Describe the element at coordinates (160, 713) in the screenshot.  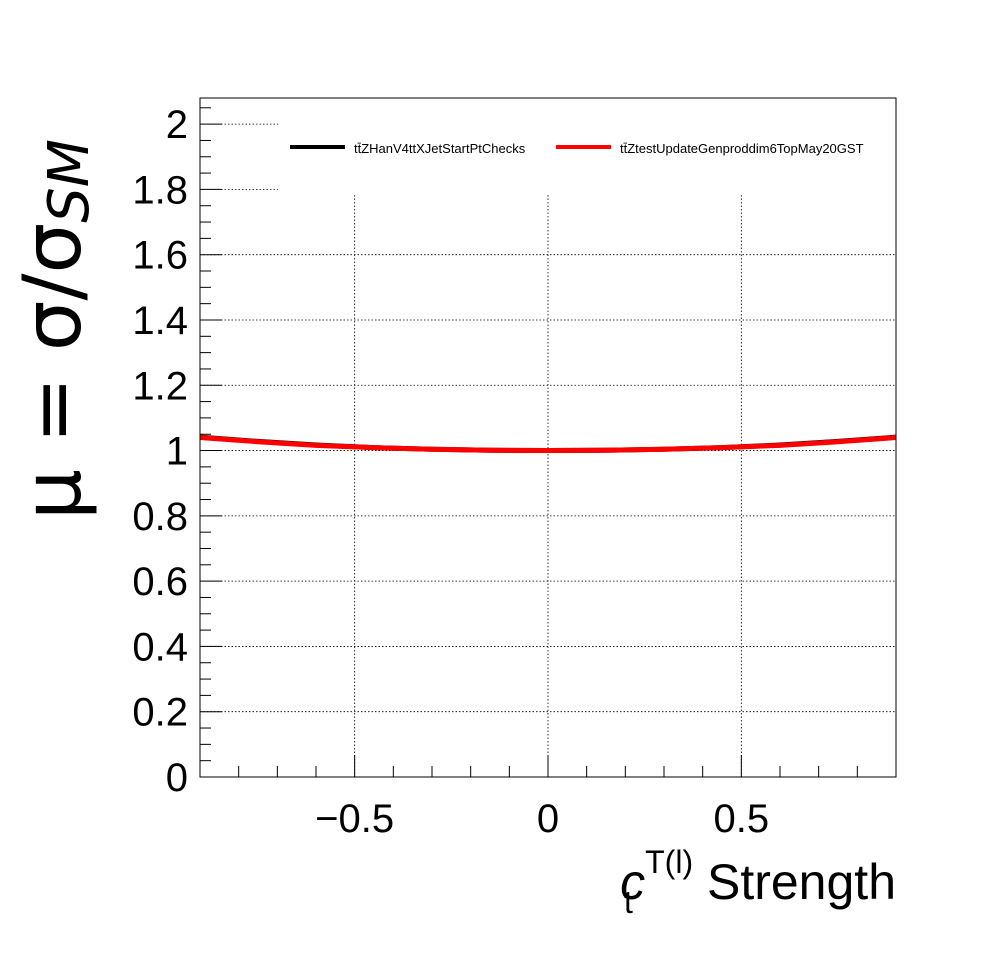
I see `y-tick-label: 0.2` at that location.